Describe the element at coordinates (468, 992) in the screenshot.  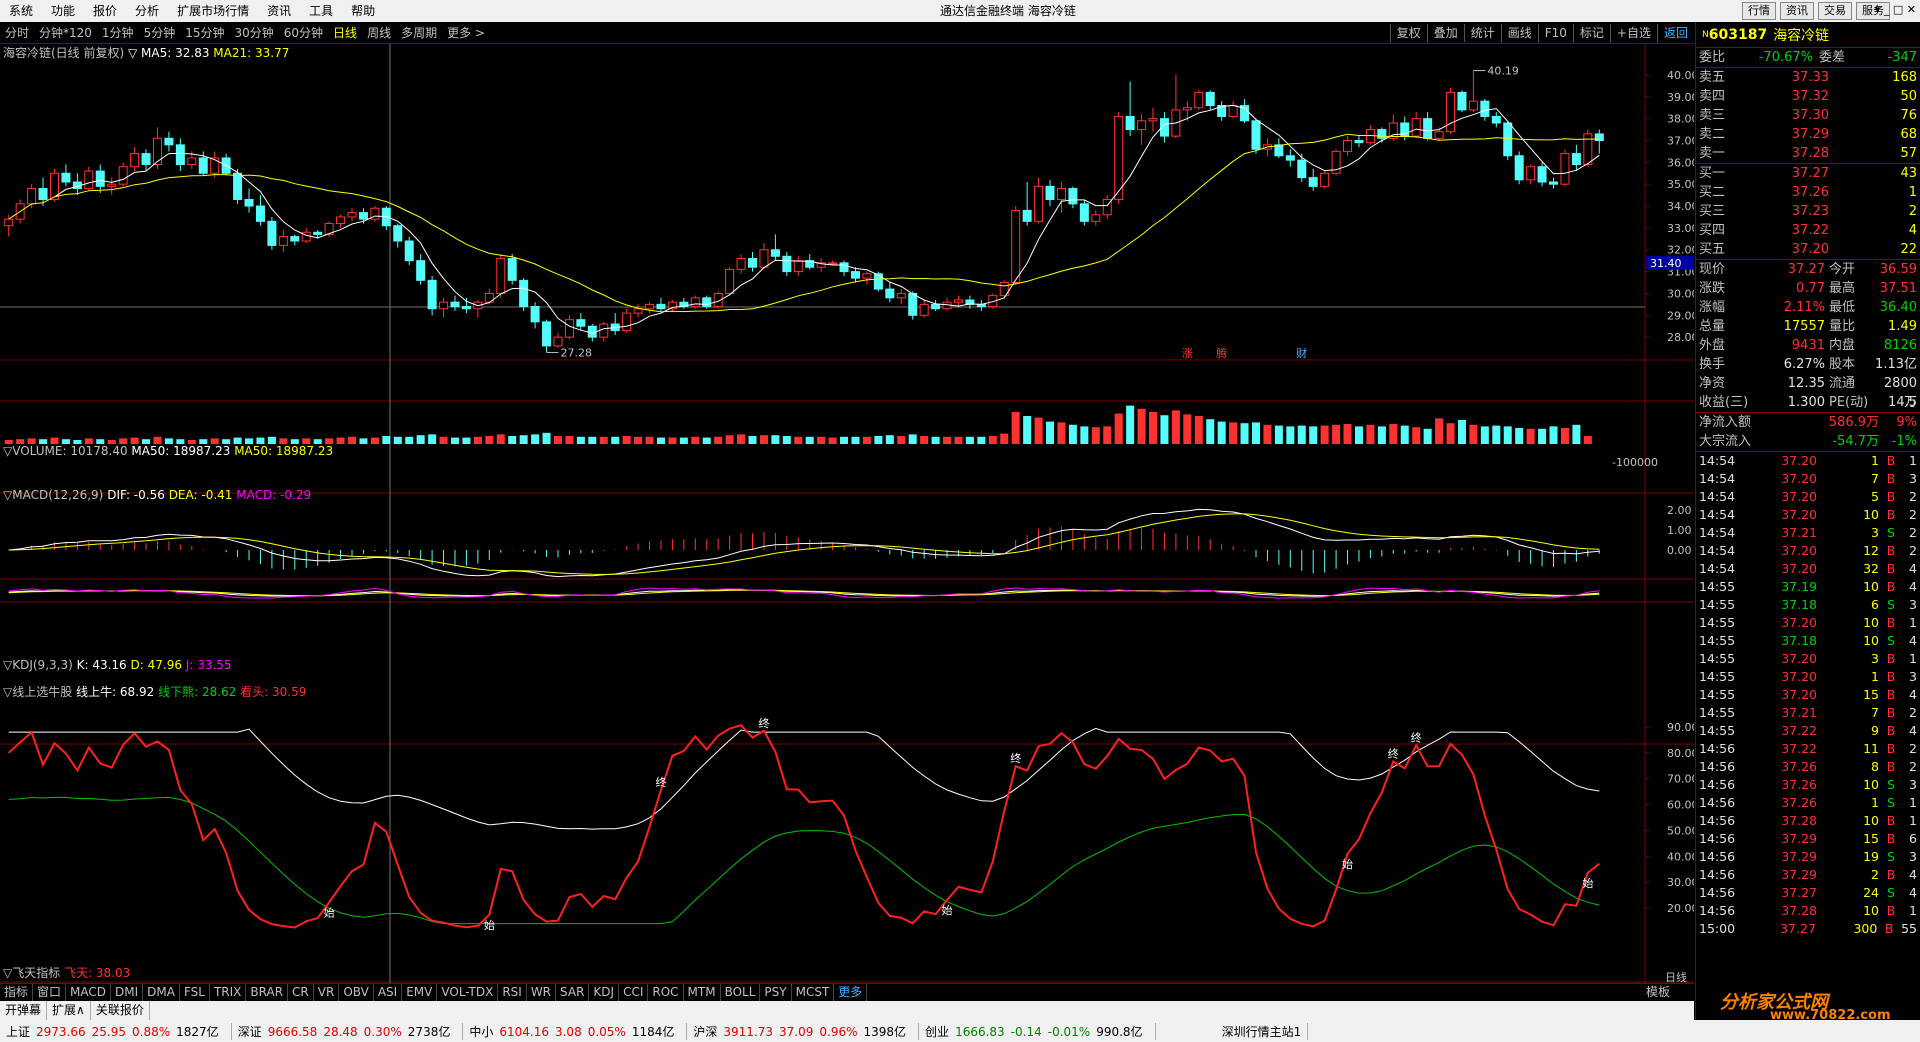
I see `tab-vol-tdx: VOL-TDX` at that location.